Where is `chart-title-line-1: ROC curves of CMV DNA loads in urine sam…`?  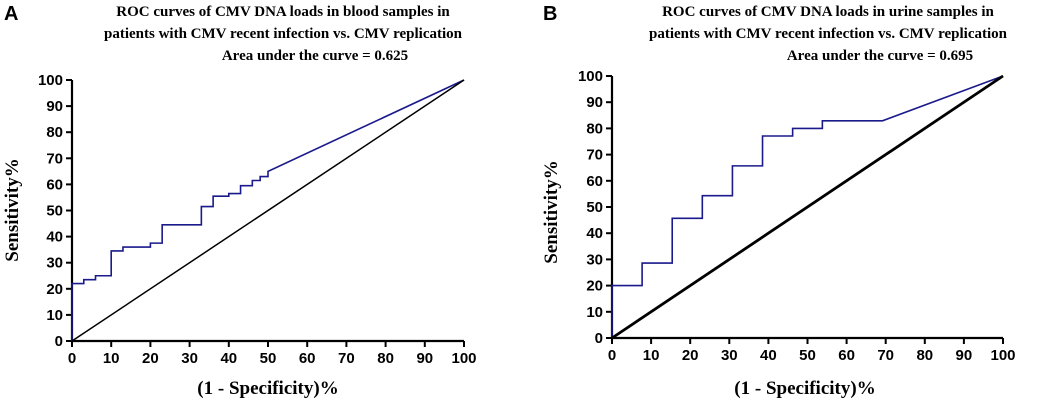 chart-title-line-1: ROC curves of CMV DNA loads in urine sam… is located at coordinates (828, 12).